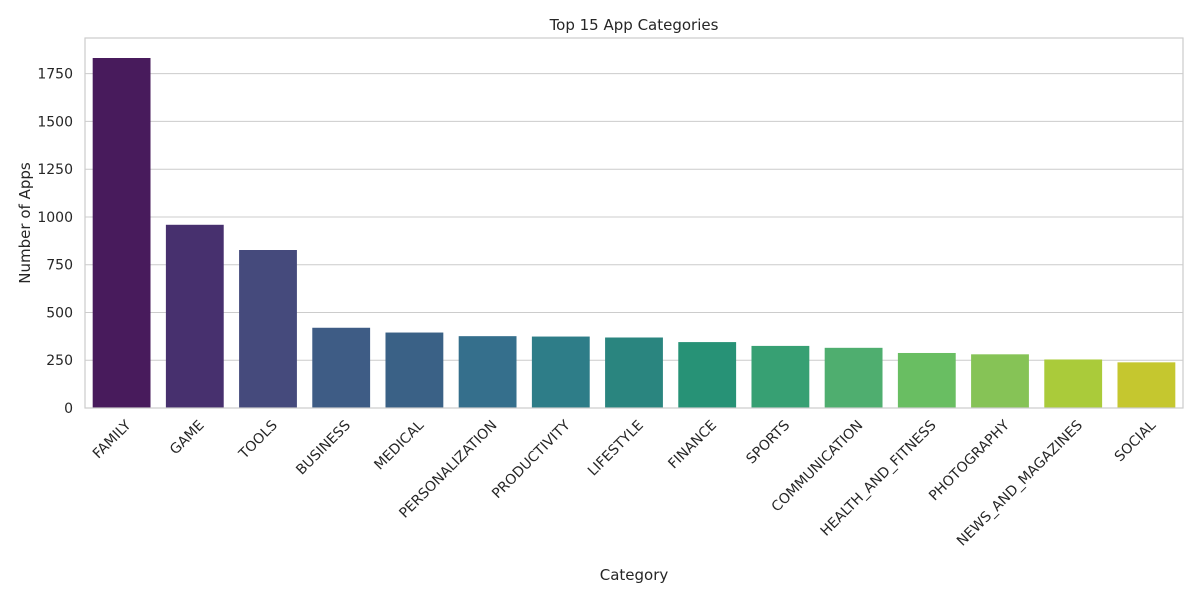 The height and width of the screenshot is (600, 1200). I want to click on bar-photography, so click(1000, 381).